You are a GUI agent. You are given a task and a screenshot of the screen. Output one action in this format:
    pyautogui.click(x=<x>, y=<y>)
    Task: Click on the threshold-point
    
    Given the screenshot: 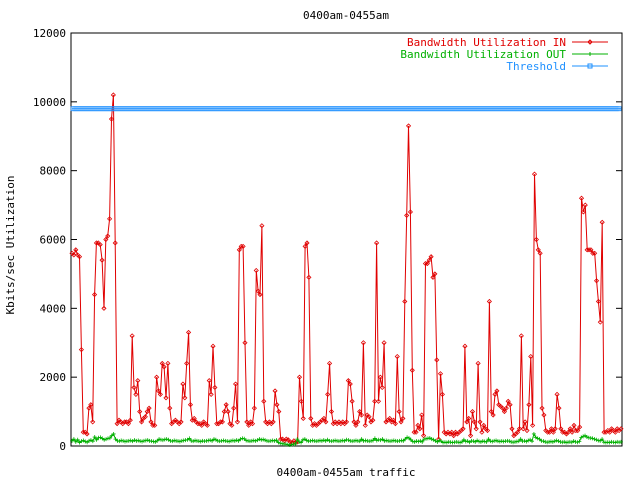 What is the action you would take?
    pyautogui.click(x=619, y=109)
    